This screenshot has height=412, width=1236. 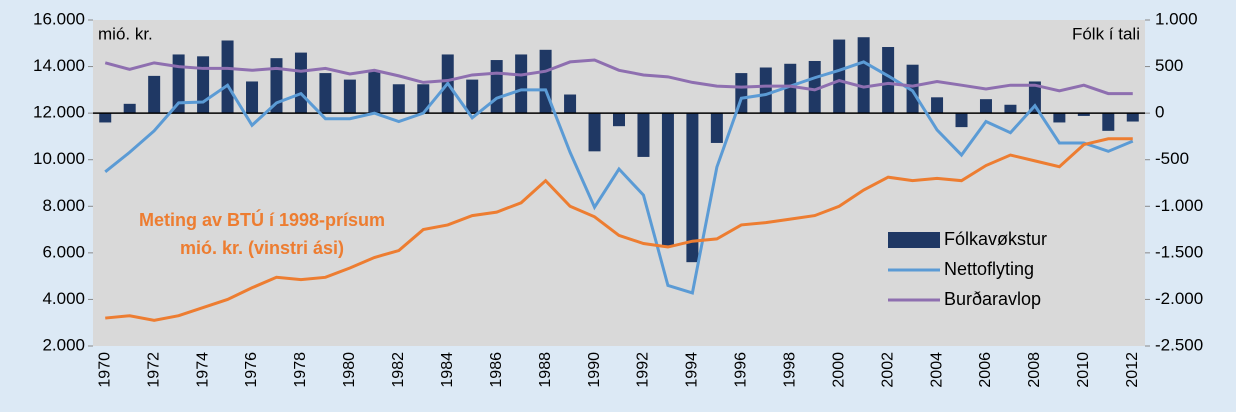 What do you see at coordinates (1083, 370) in the screenshot?
I see `x-tick-label: 2010` at bounding box center [1083, 370].